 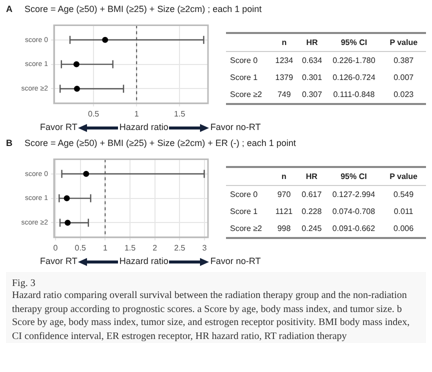 What do you see at coordinates (403, 229) in the screenshot?
I see `data-label: 0.006` at bounding box center [403, 229].